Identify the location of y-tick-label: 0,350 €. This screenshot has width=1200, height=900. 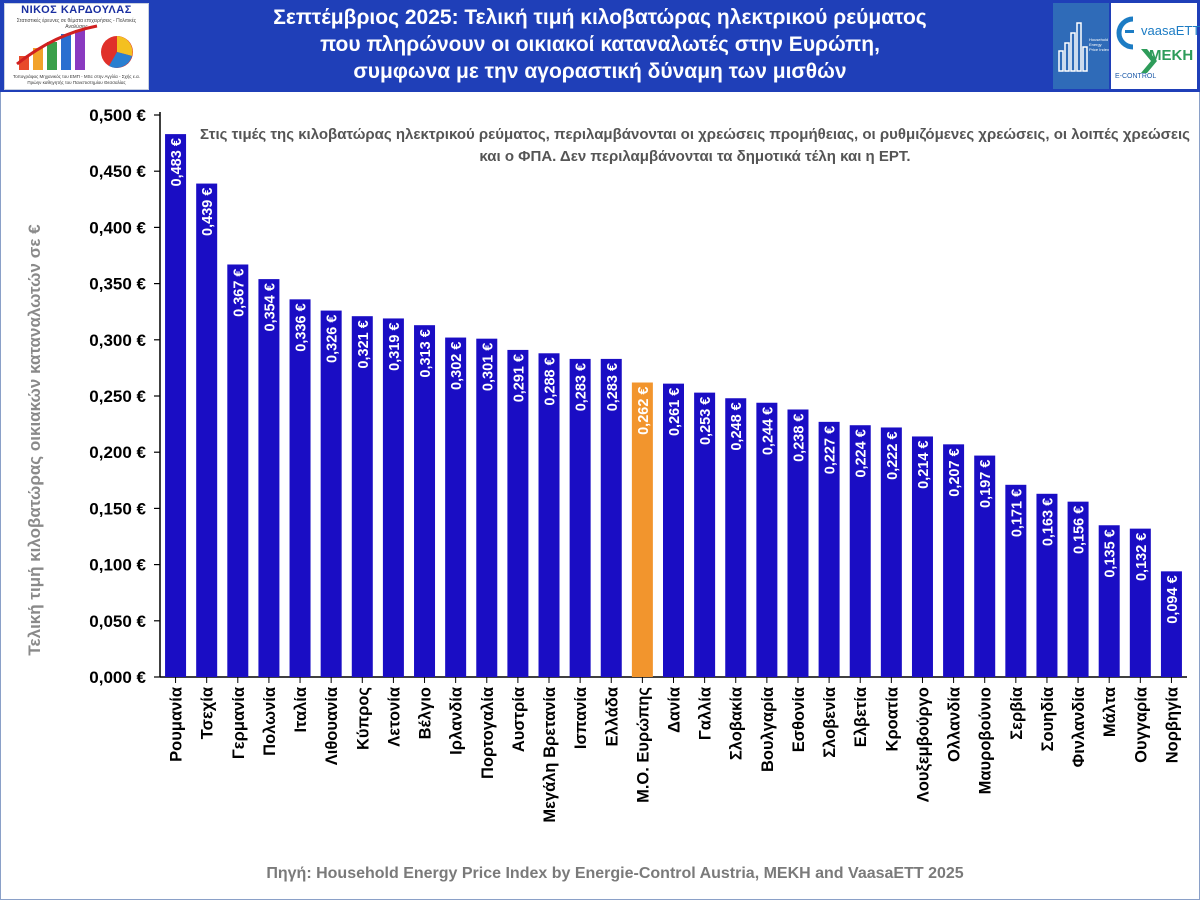
(117, 284).